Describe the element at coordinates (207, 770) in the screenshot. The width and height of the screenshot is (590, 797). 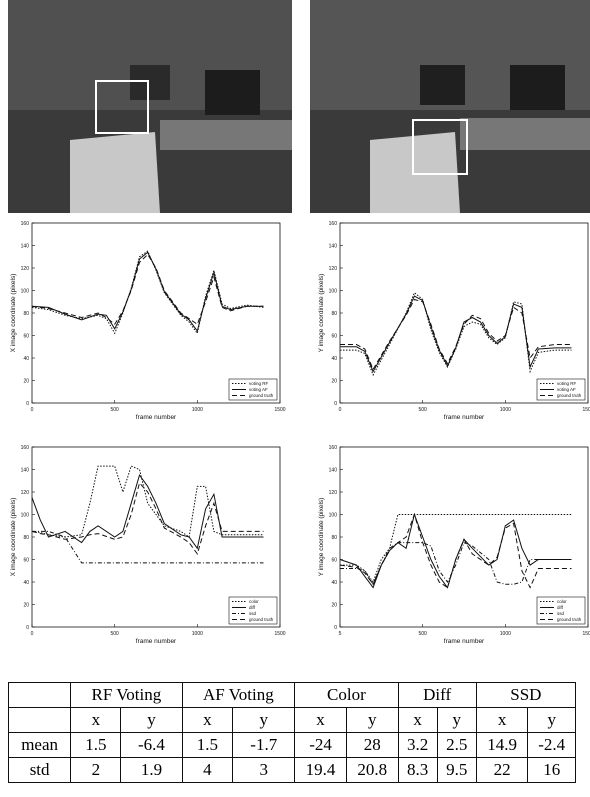
I see `table-cell: 4` at that location.